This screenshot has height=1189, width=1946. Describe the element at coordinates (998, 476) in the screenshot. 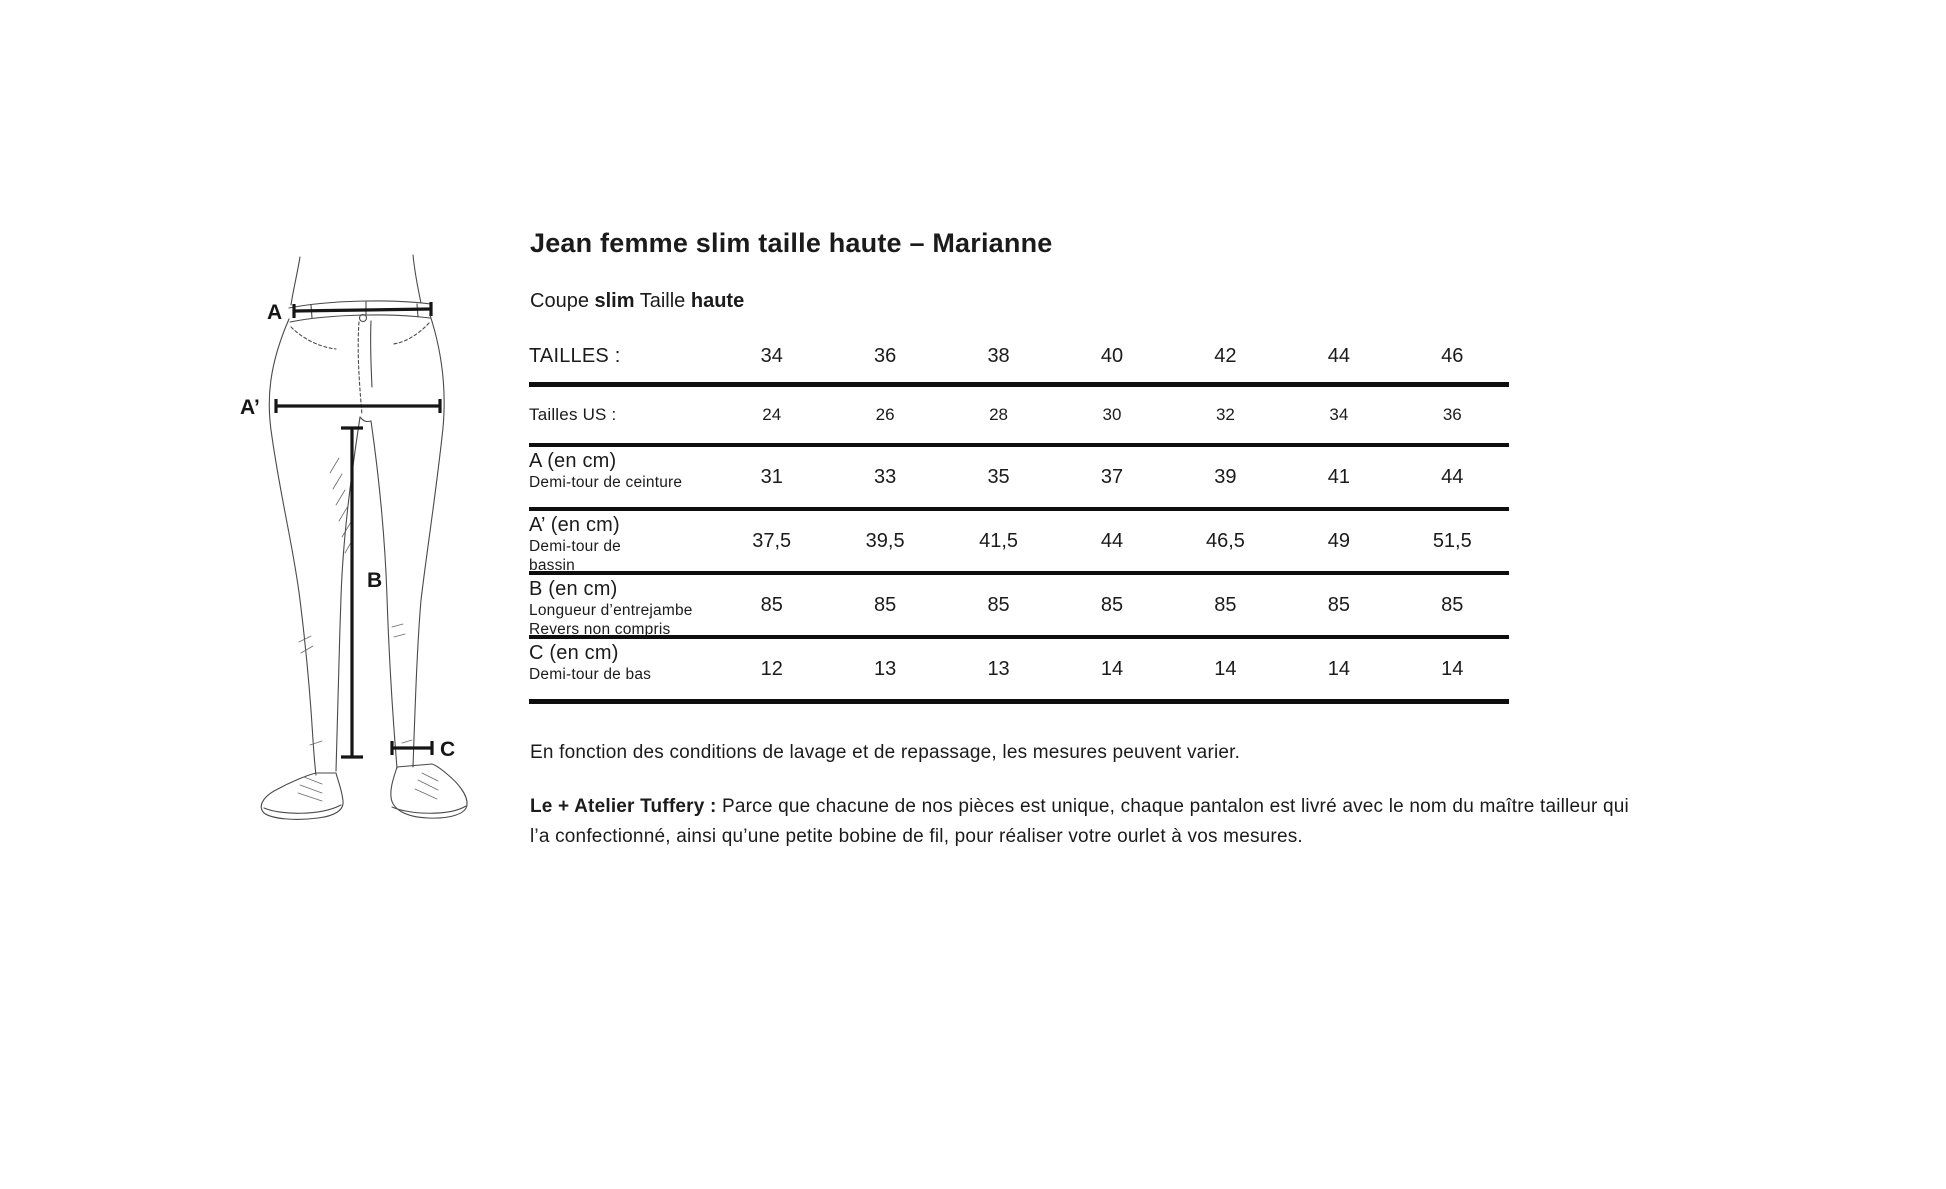

I see `waist-value: 35` at that location.